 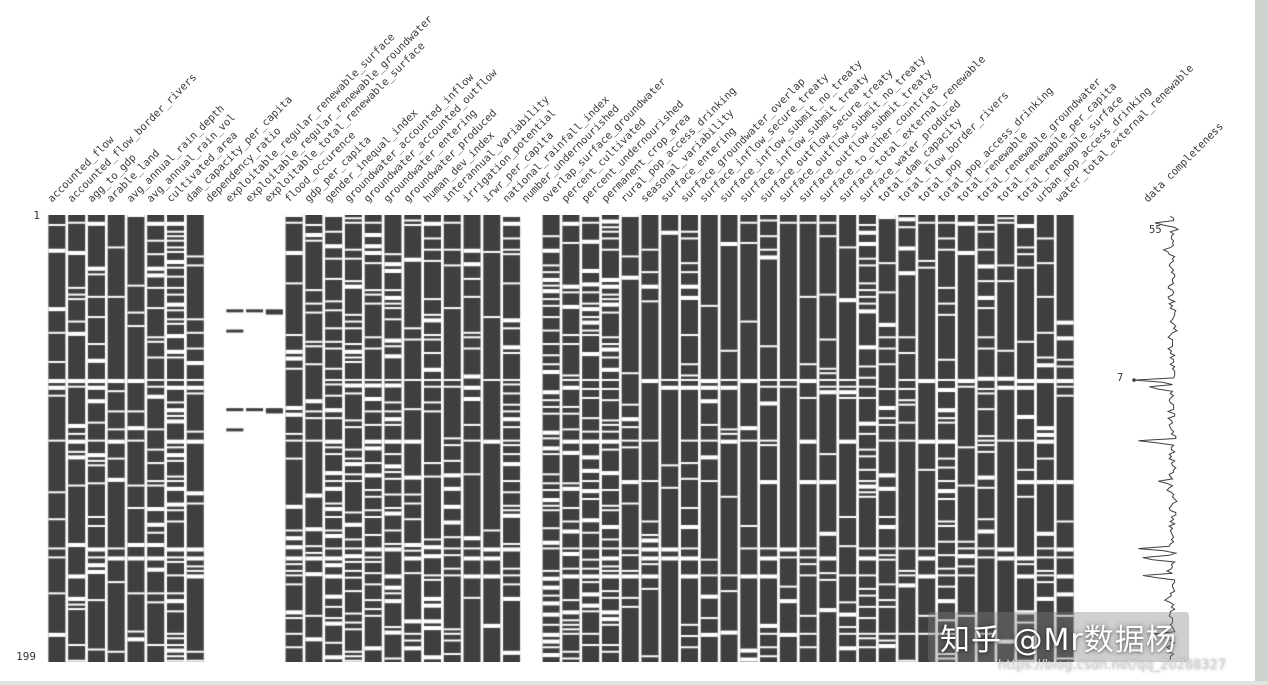 What do you see at coordinates (26, 656) in the screenshot?
I see `row-label-bottom: 199` at bounding box center [26, 656].